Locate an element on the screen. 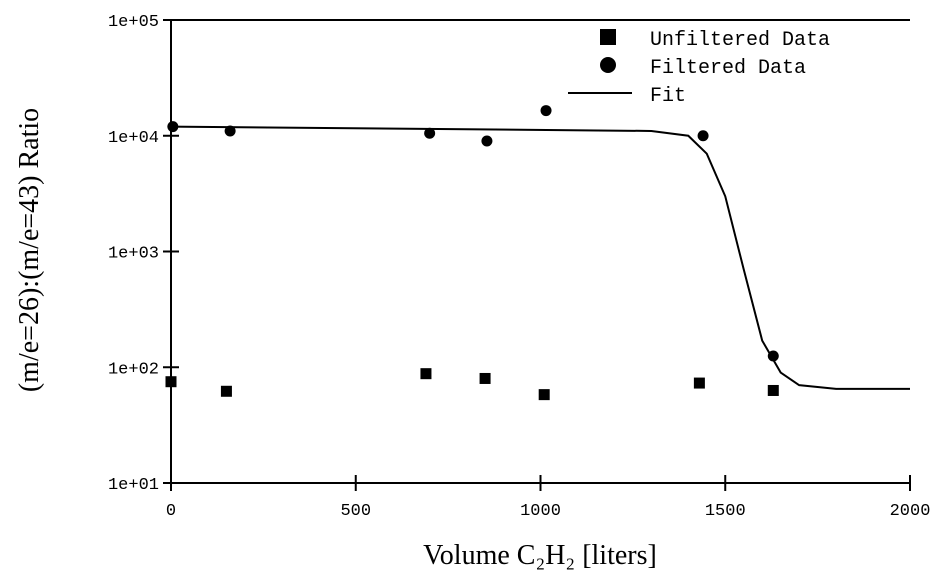 This screenshot has height=586, width=941. legend-label: Filtered Data is located at coordinates (728, 68).